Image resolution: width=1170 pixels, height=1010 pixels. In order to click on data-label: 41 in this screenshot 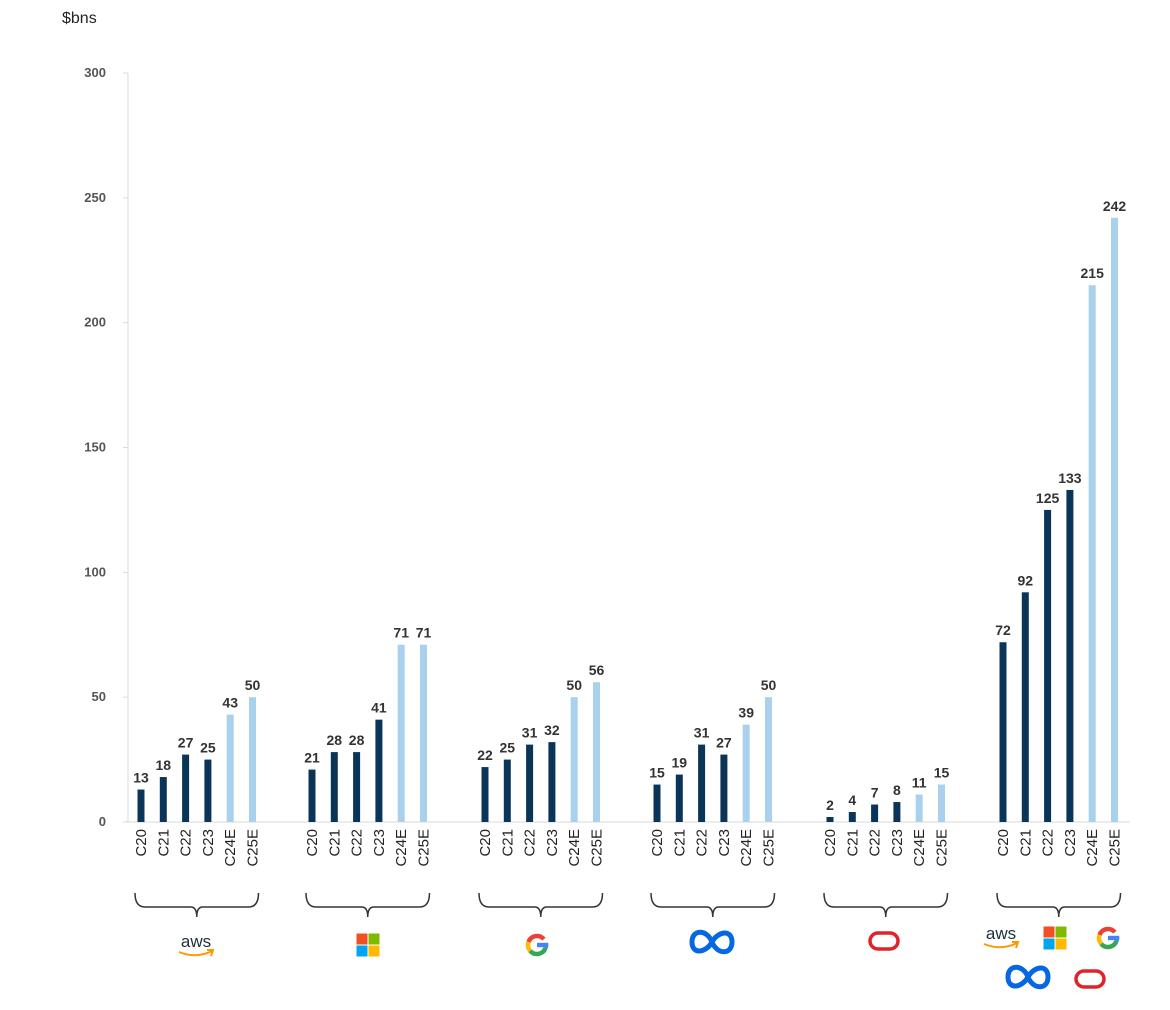, I will do `click(379, 708)`.